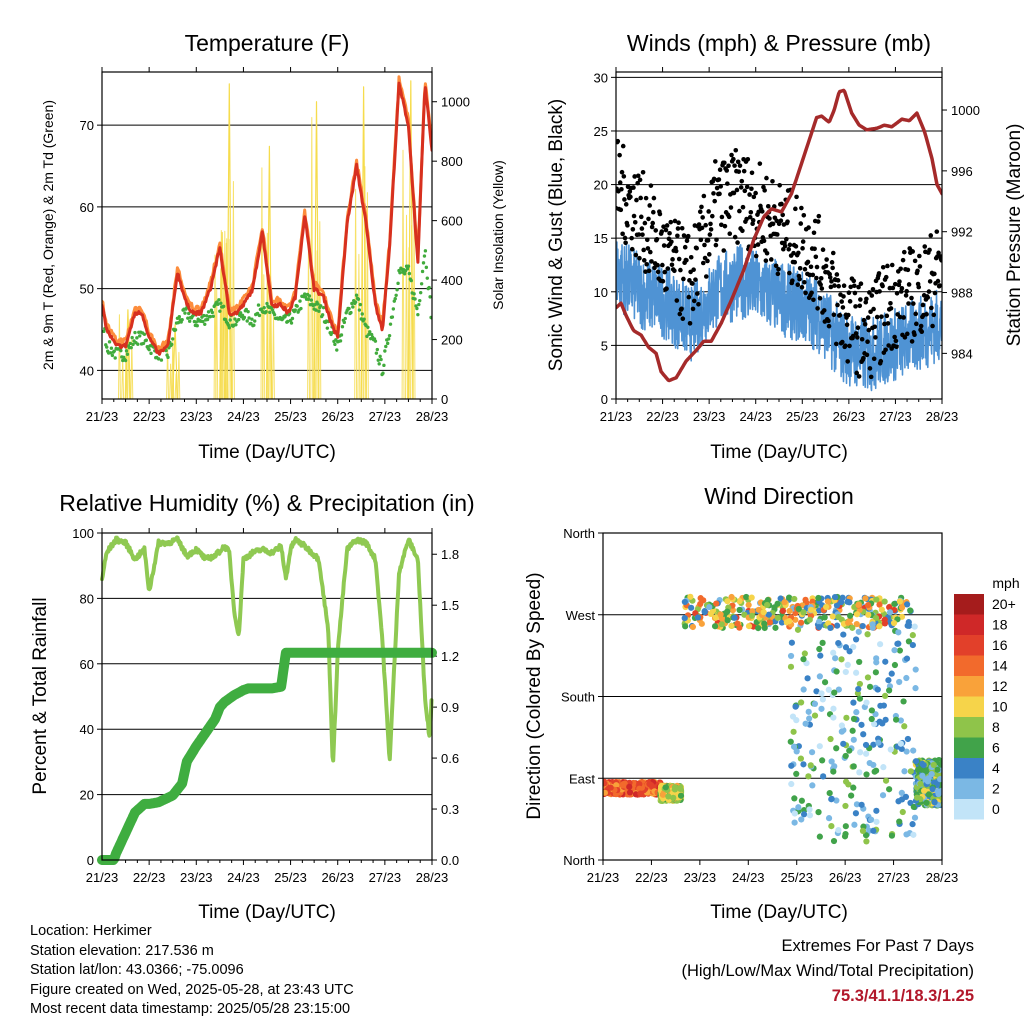 Image resolution: width=1024 pixels, height=1024 pixels. I want to click on wind-line, so click(779, 316).